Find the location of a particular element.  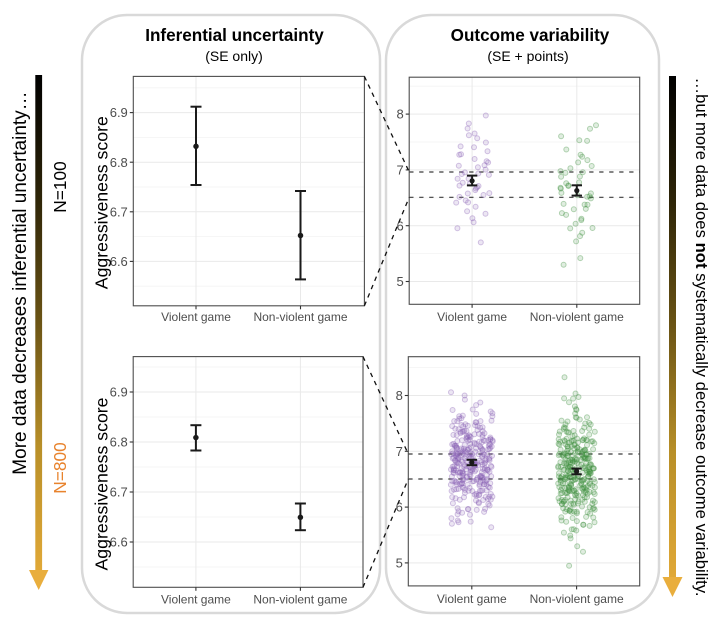

svg-text: N=800 is located at coordinates (60, 467).